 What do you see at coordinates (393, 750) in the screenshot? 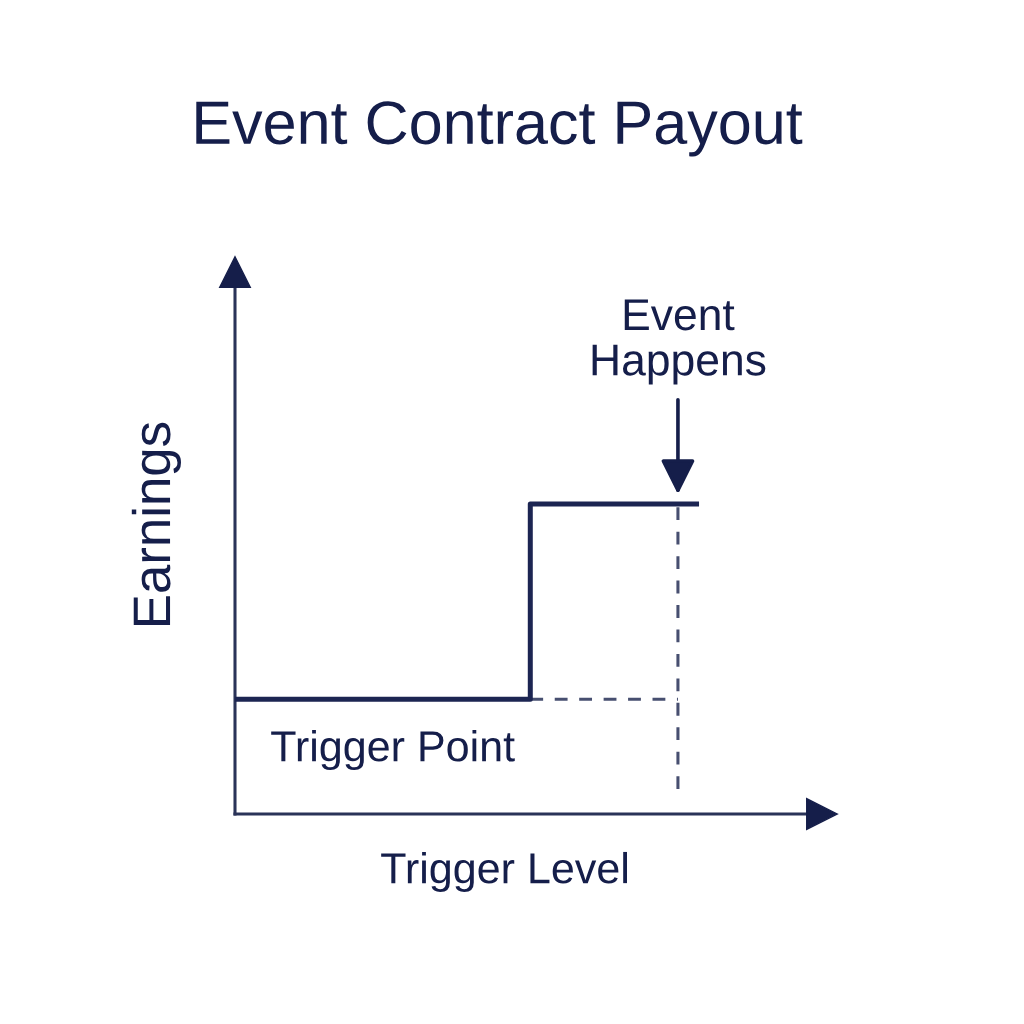
I see `annotation: Trigger Point` at bounding box center [393, 750].